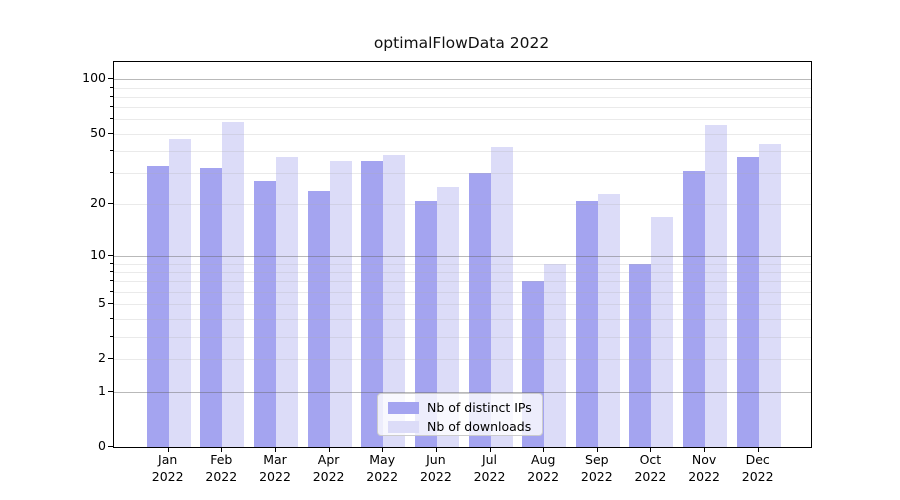 The image size is (900, 500). I want to click on bar-jan-downloads, so click(179, 292).